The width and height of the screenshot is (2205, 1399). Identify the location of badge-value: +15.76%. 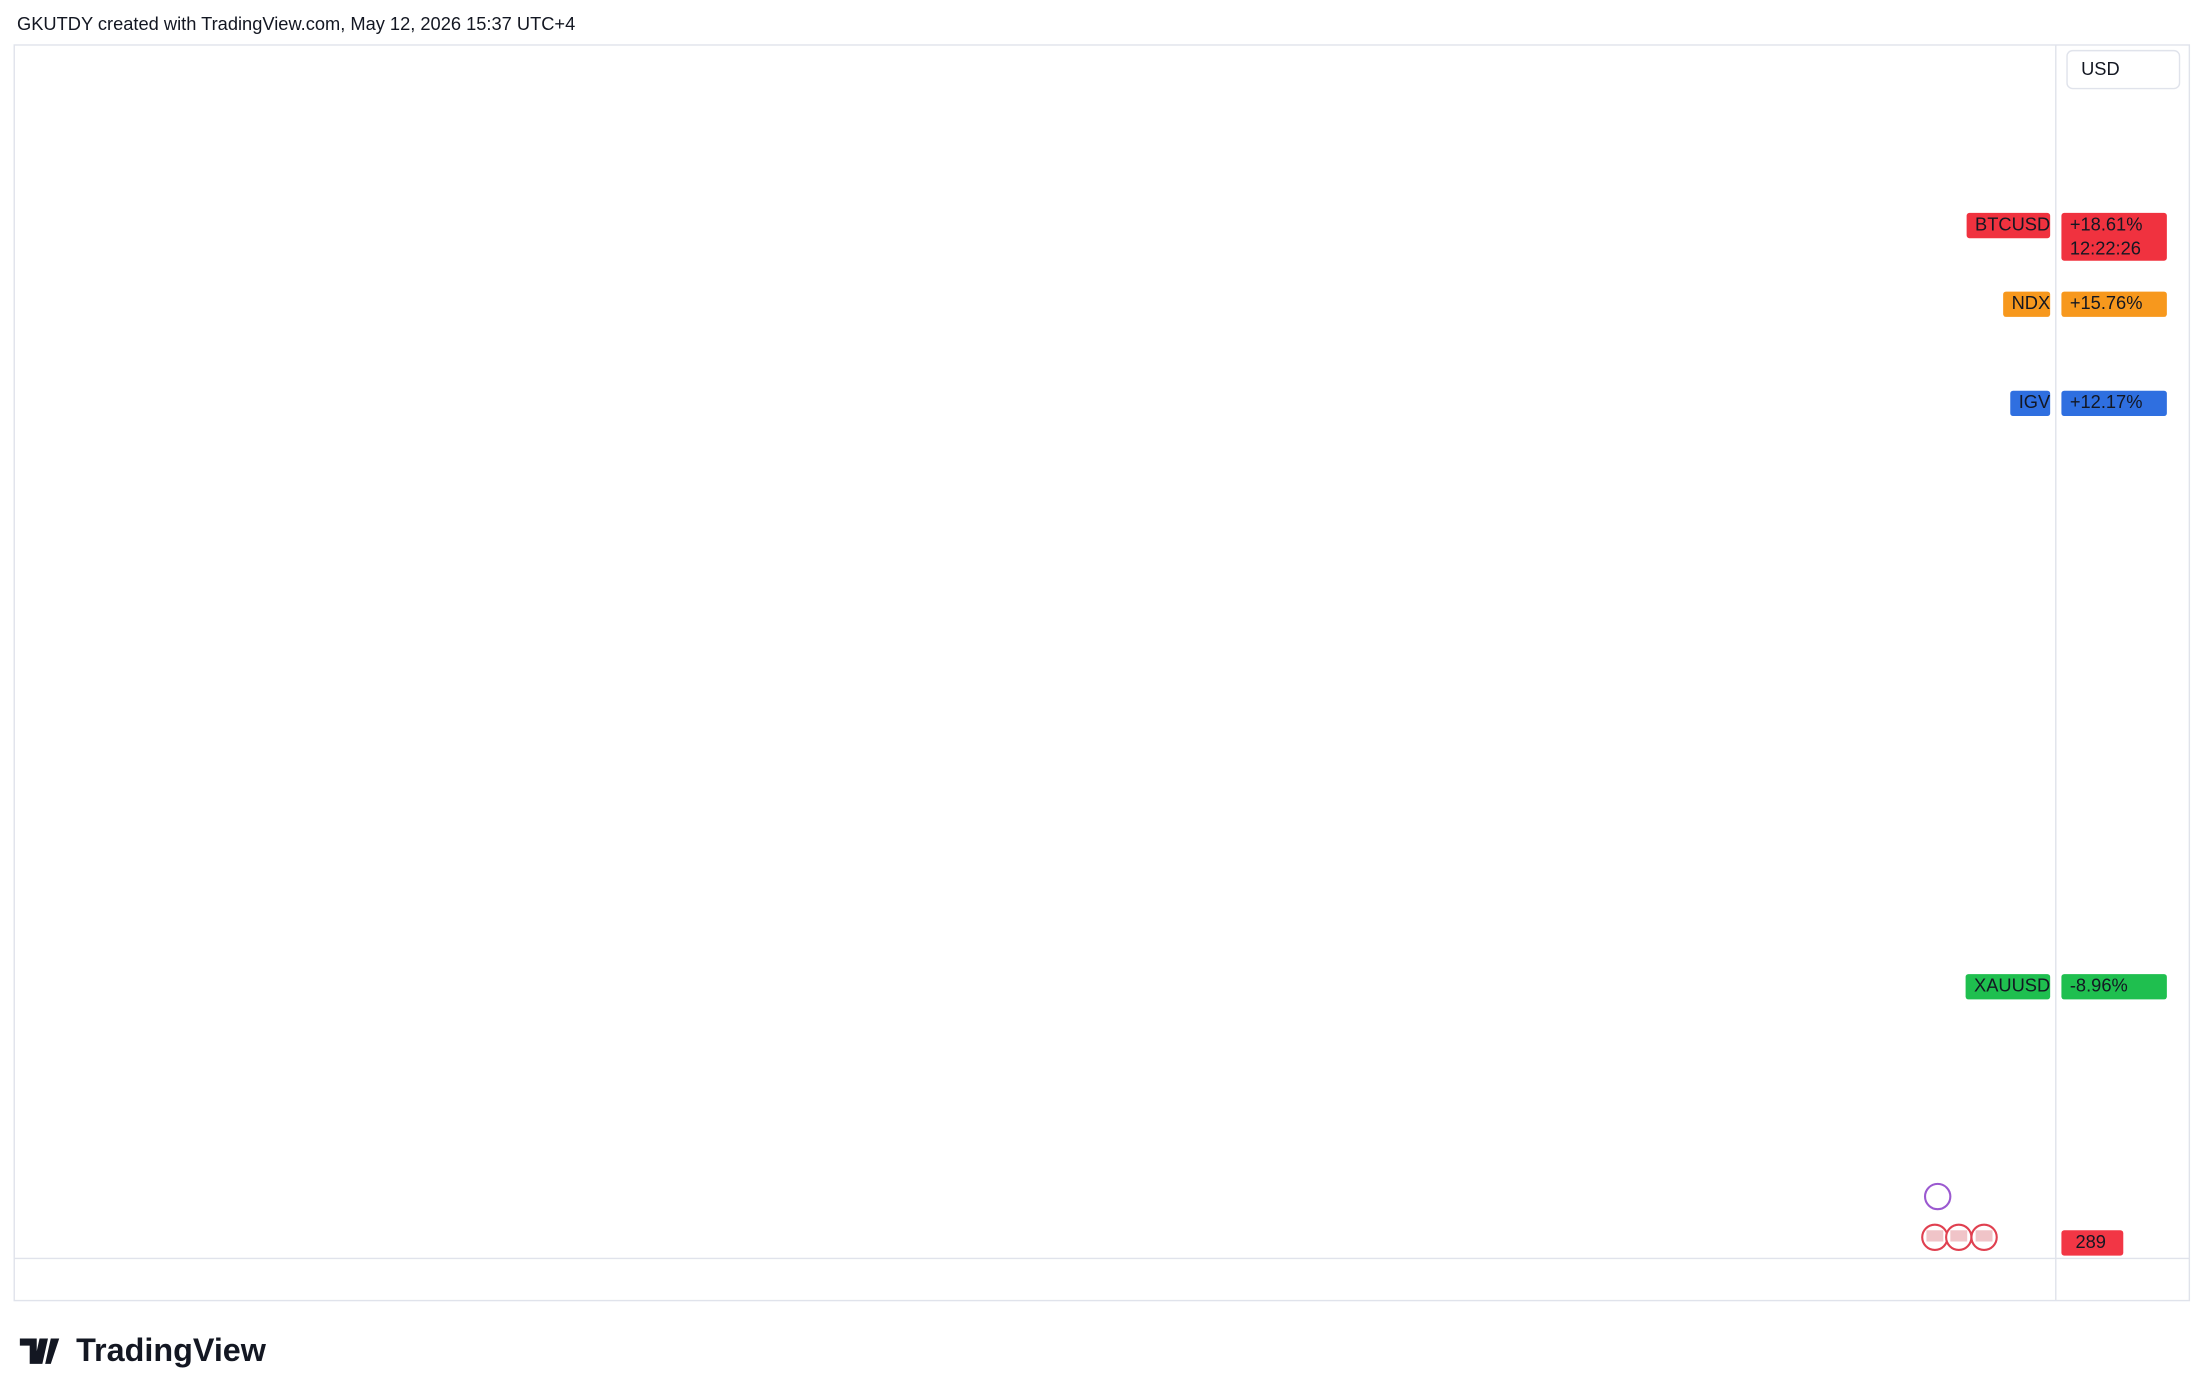
(2106, 302).